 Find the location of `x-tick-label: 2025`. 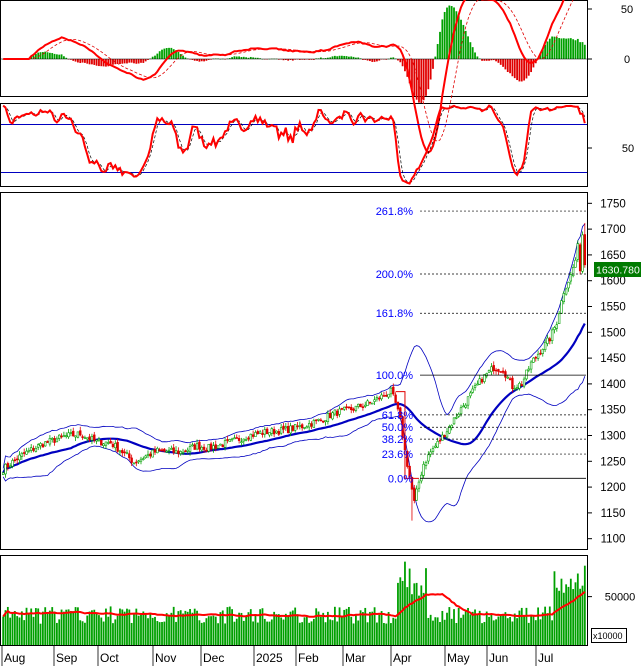

x-tick-label: 2025 is located at coordinates (269, 658).